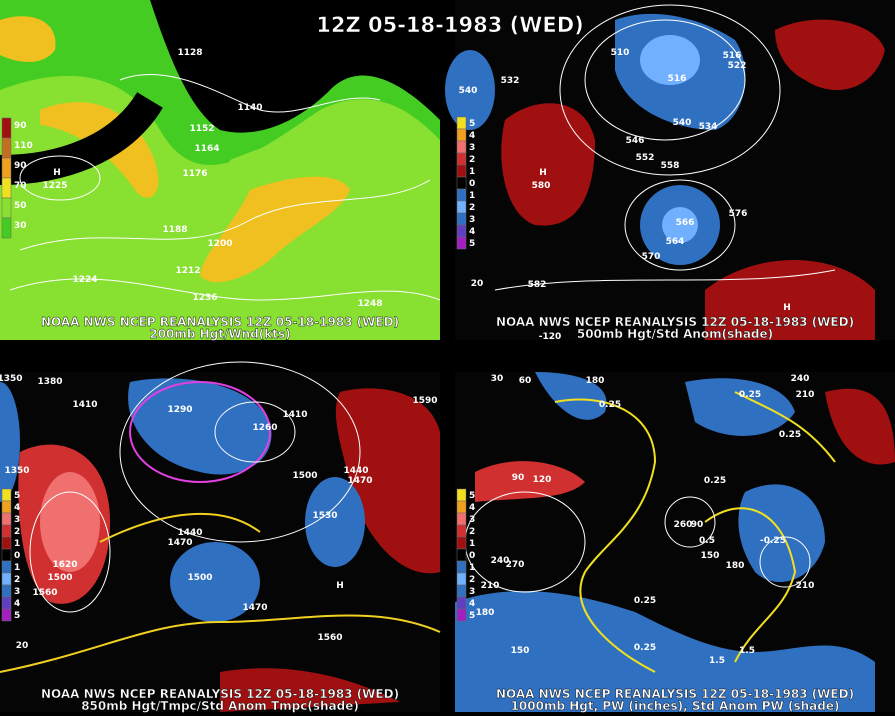 The width and height of the screenshot is (895, 716). I want to click on contour-label: 566, so click(685, 223).